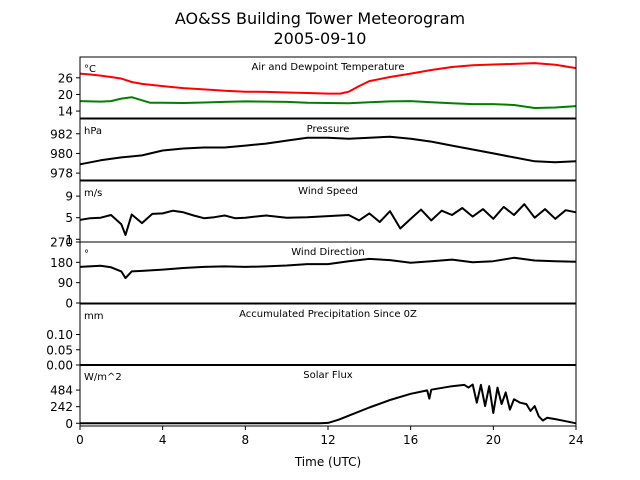 Image resolution: width=640 pixels, height=480 pixels. I want to click on x-tick-label: 8, so click(246, 440).